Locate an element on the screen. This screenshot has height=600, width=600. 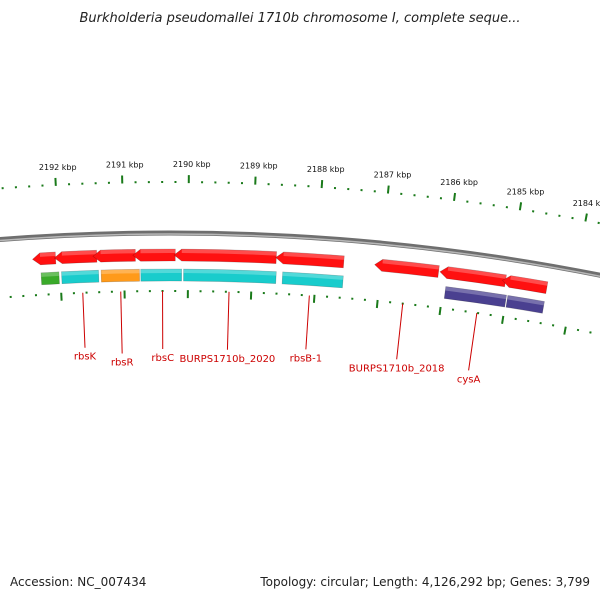
gene-label: rbsR is located at coordinates (122, 363).